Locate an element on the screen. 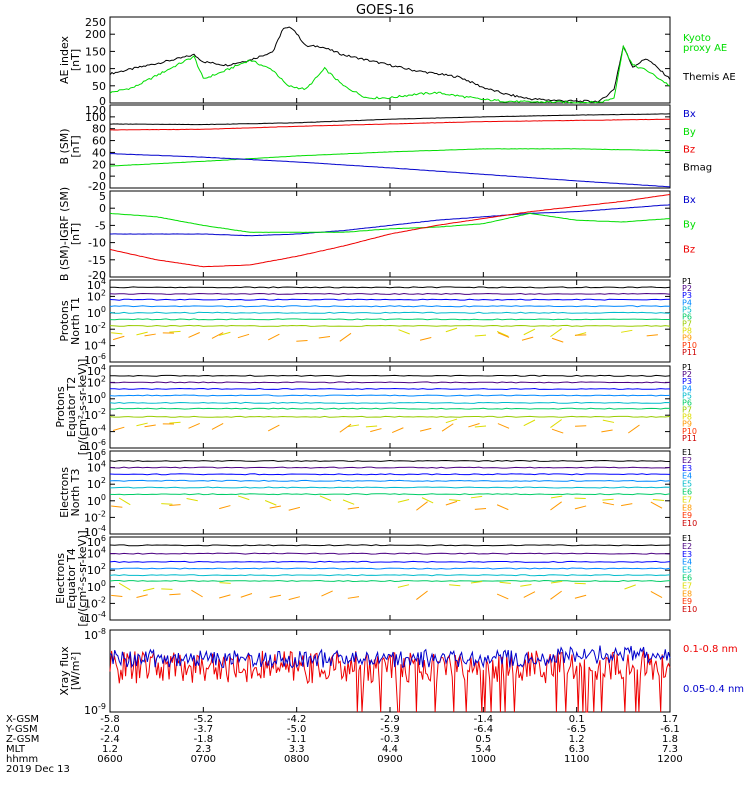 The width and height of the screenshot is (750, 800). legend-entry: Themis AE is located at coordinates (709, 77).